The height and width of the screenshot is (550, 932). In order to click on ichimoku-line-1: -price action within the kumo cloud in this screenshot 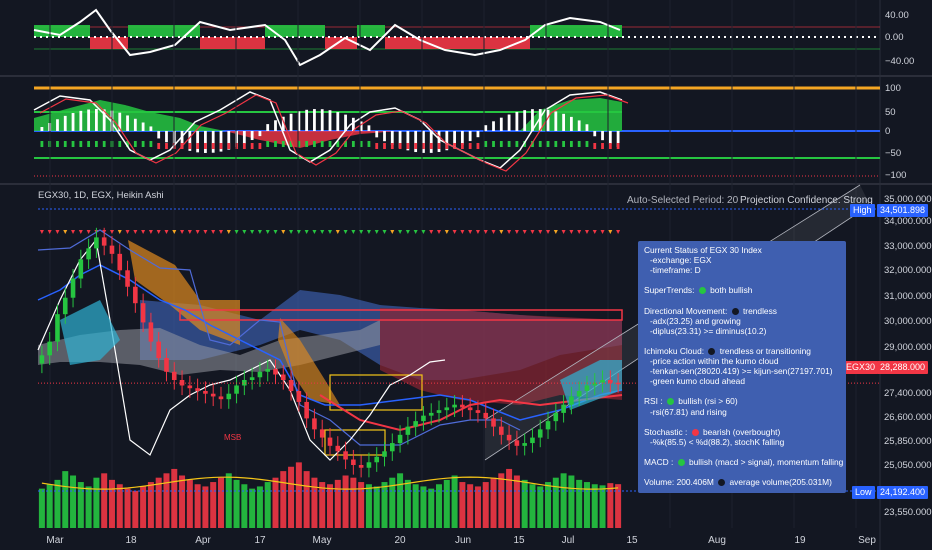, I will do `click(714, 361)`.